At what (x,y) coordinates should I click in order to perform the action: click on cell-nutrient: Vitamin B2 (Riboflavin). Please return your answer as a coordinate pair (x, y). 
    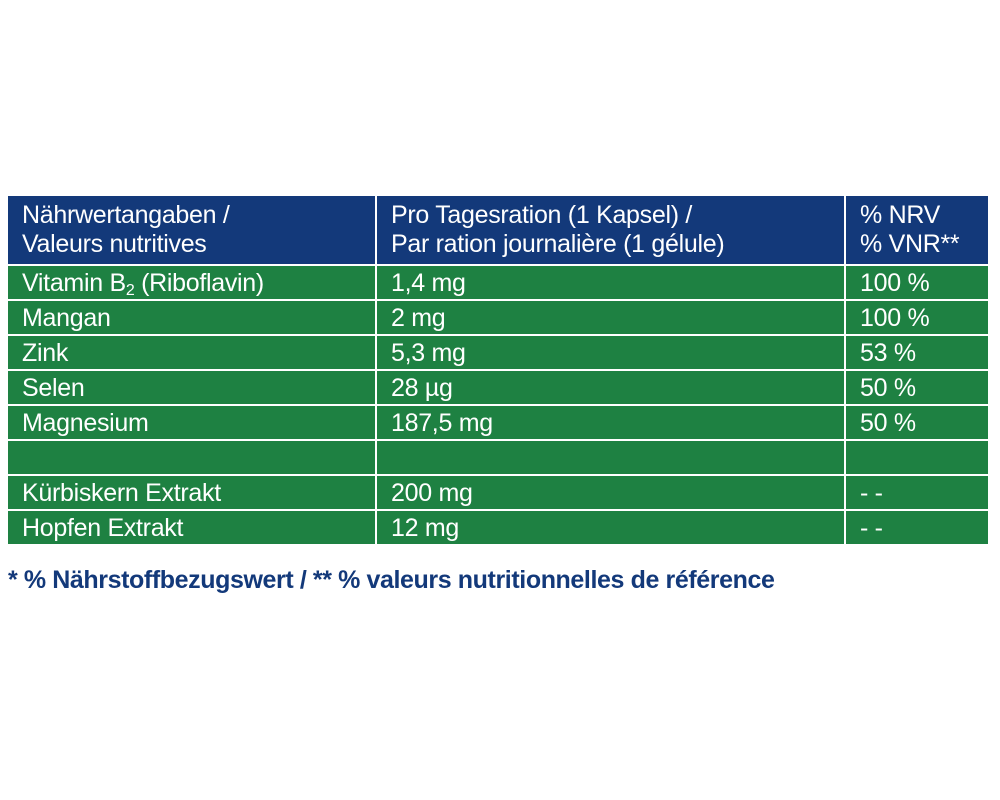
    Looking at the image, I should click on (191, 282).